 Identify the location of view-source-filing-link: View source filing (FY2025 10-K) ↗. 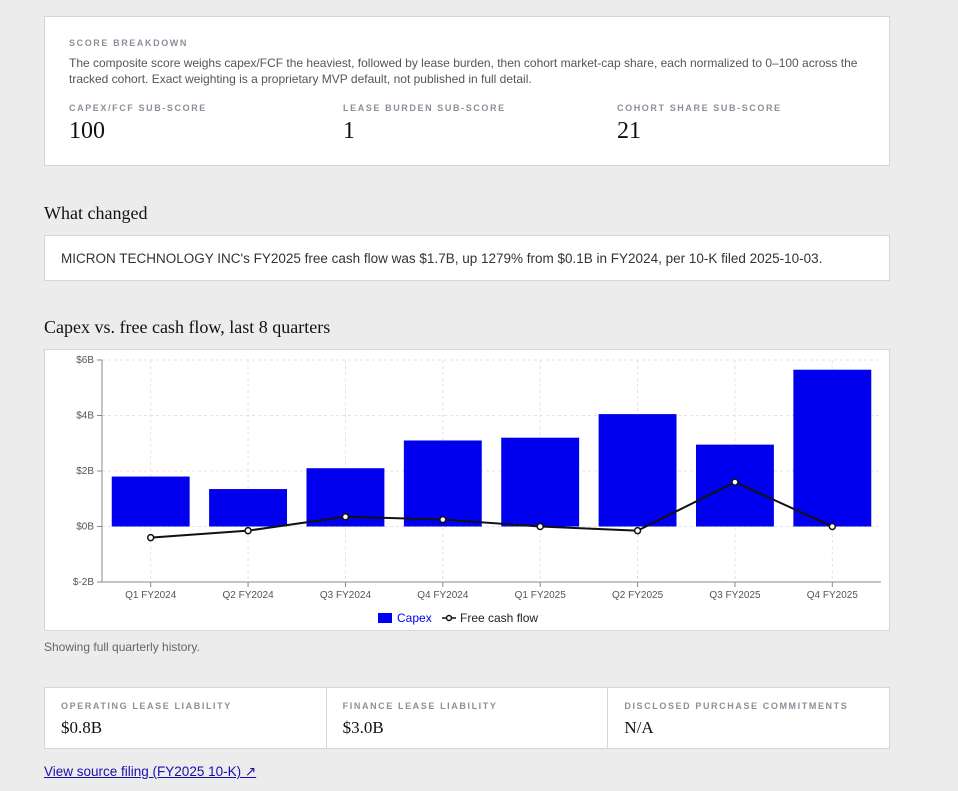
(150, 771).